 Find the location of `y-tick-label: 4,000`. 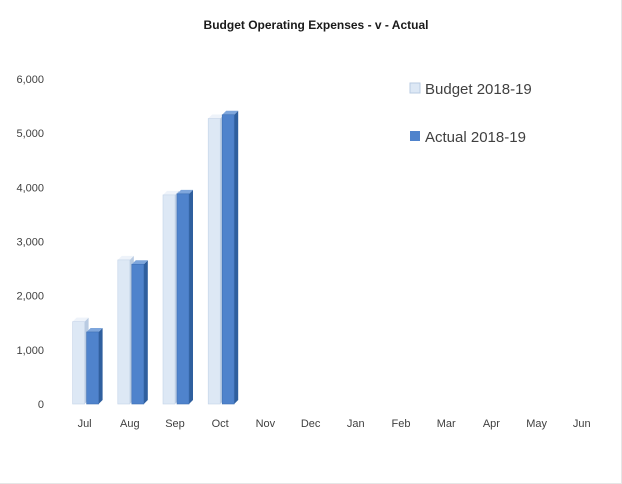

y-tick-label: 4,000 is located at coordinates (30, 188).